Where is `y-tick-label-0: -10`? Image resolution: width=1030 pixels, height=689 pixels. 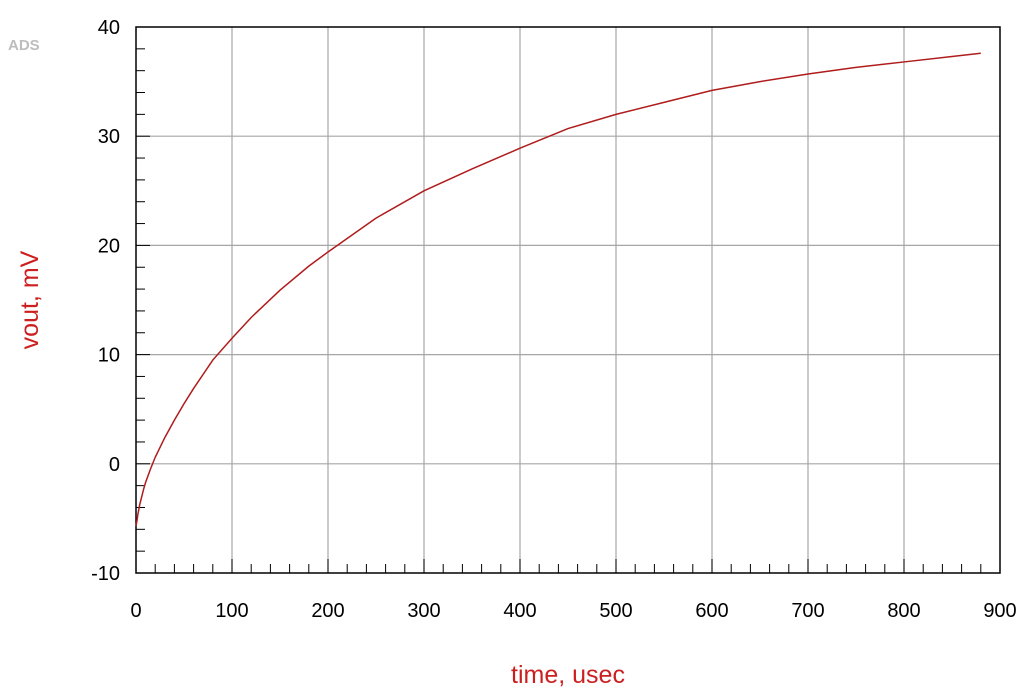
y-tick-label-0: -10 is located at coordinates (105, 574).